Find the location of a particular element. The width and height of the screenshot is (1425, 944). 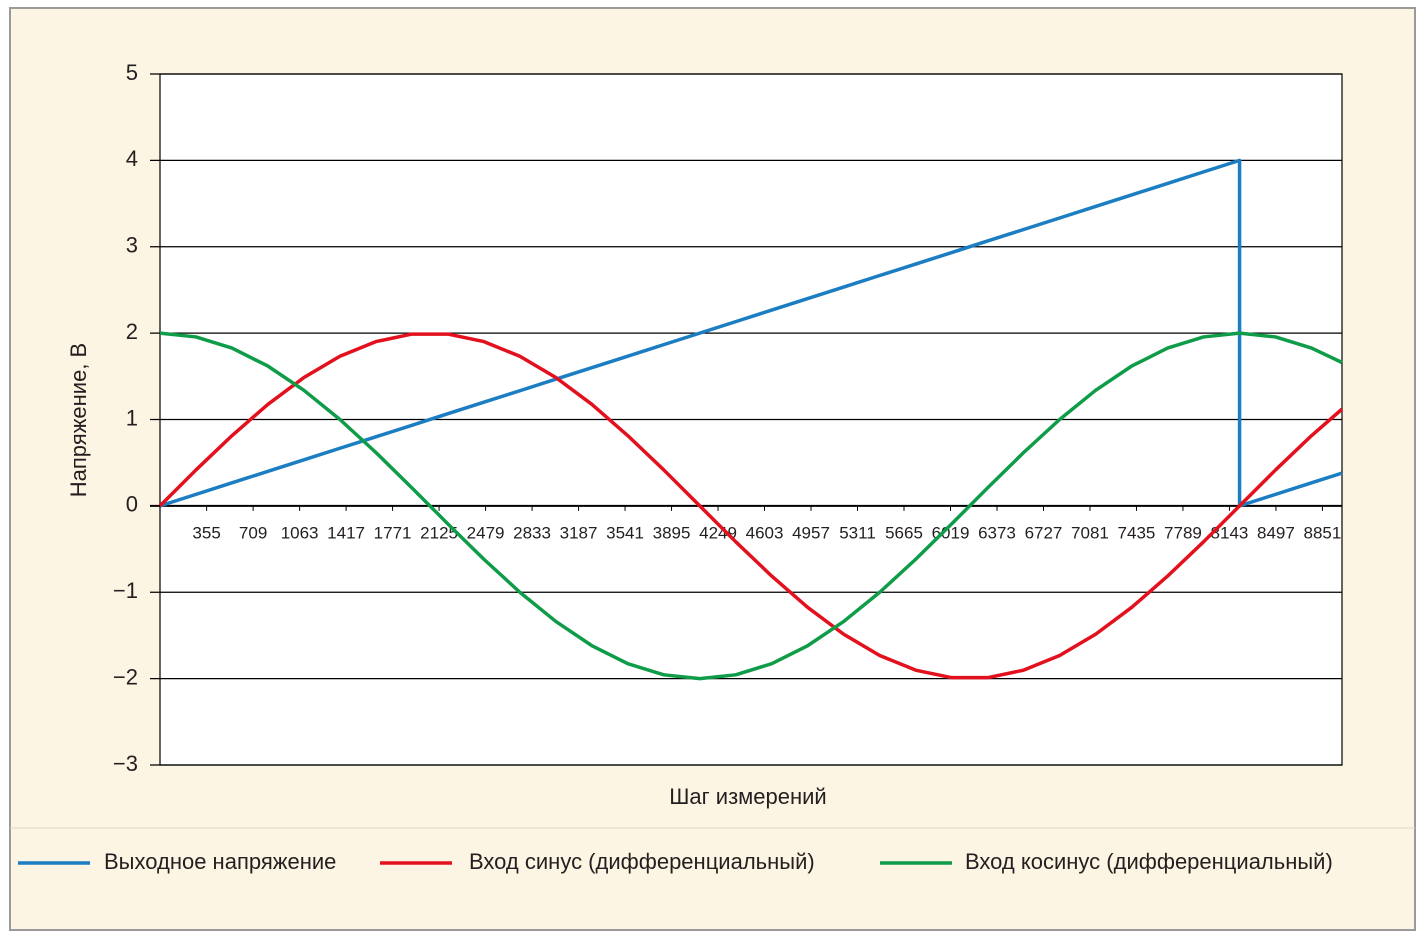

x-tick-label: 2833 is located at coordinates (532, 532).